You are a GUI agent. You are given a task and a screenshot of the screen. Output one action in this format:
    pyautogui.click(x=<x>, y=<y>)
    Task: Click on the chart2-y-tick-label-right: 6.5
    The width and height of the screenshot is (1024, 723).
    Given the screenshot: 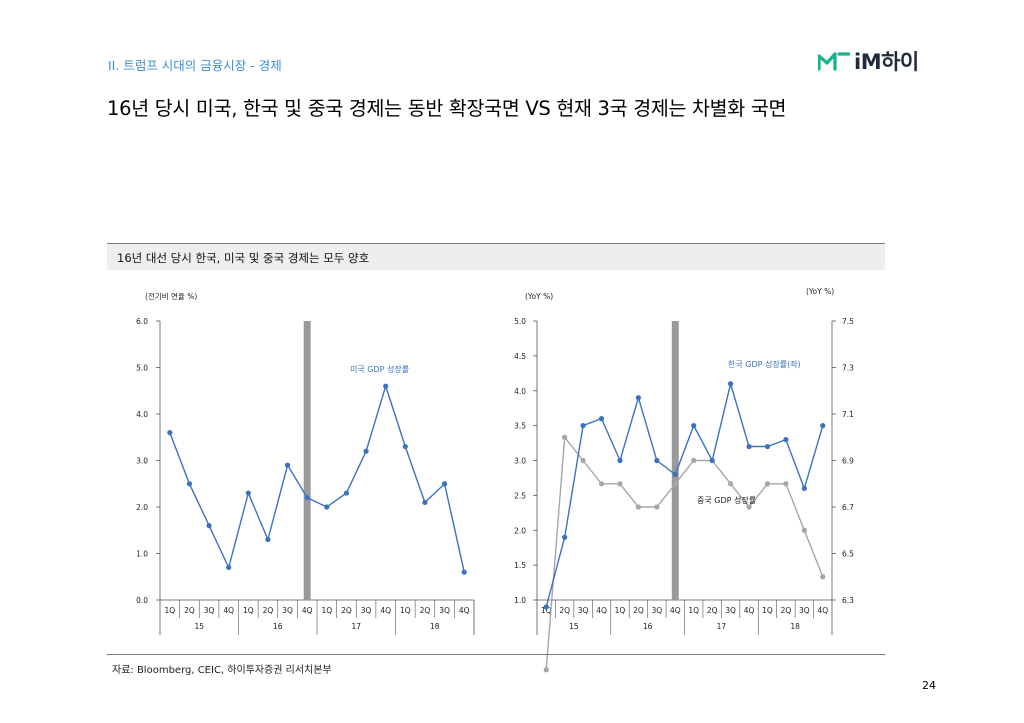 What is the action you would take?
    pyautogui.click(x=848, y=554)
    